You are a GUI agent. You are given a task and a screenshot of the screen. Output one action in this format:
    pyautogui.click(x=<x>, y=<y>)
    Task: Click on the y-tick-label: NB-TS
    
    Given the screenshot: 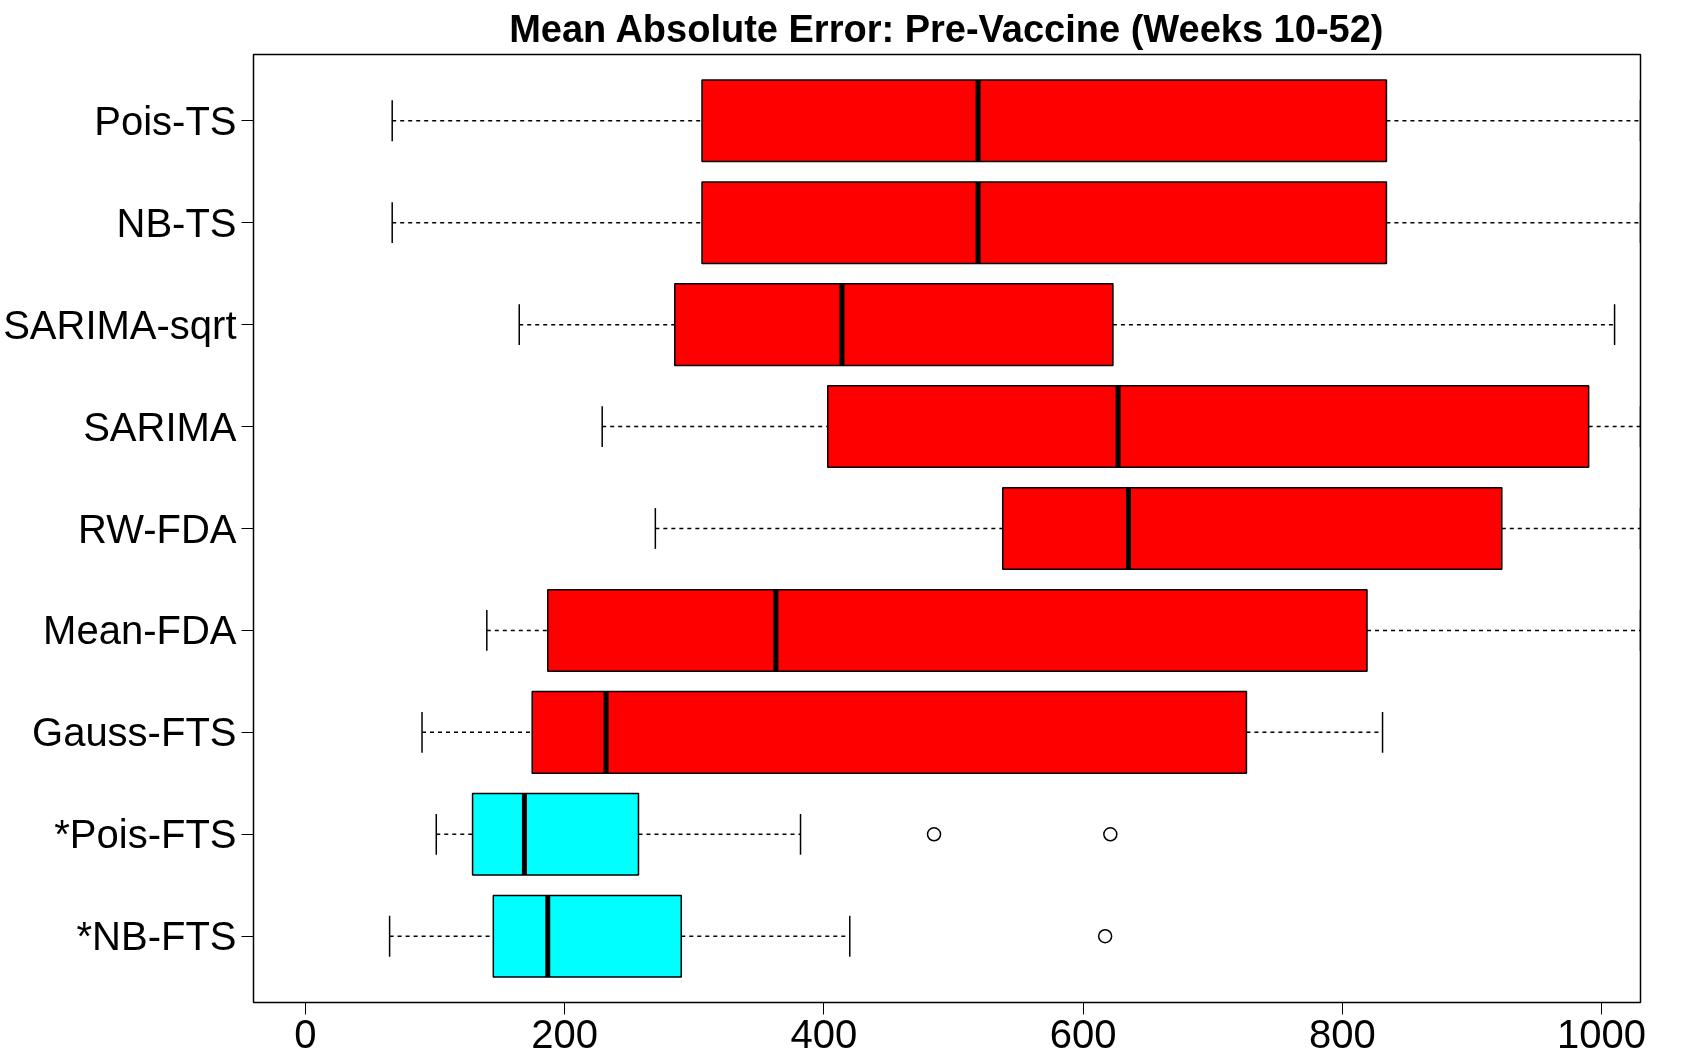 What is the action you would take?
    pyautogui.click(x=176, y=222)
    